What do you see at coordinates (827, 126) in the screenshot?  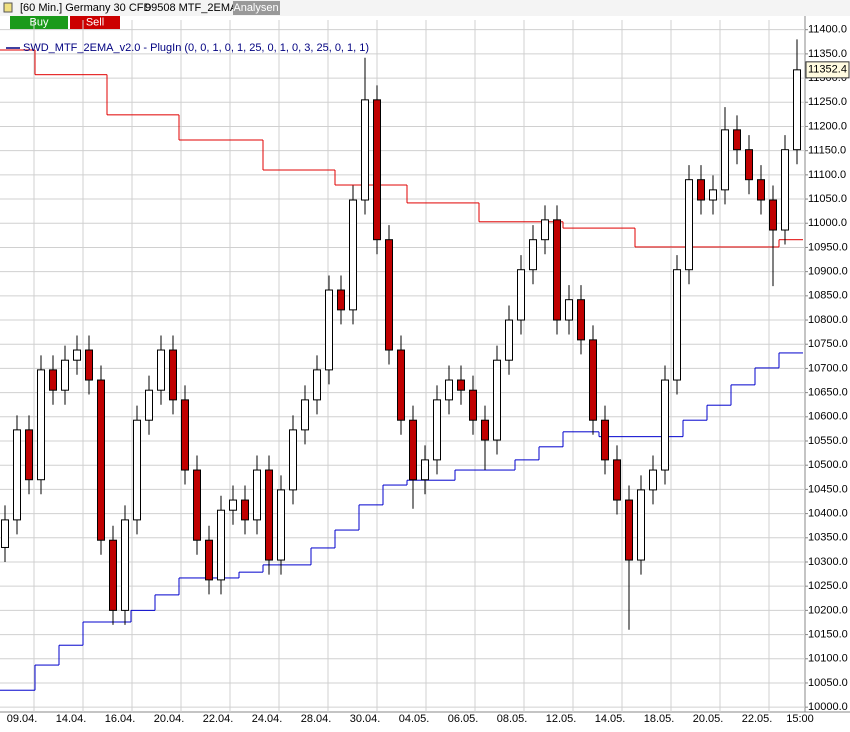 I see `y-tick-label: 11200.0` at bounding box center [827, 126].